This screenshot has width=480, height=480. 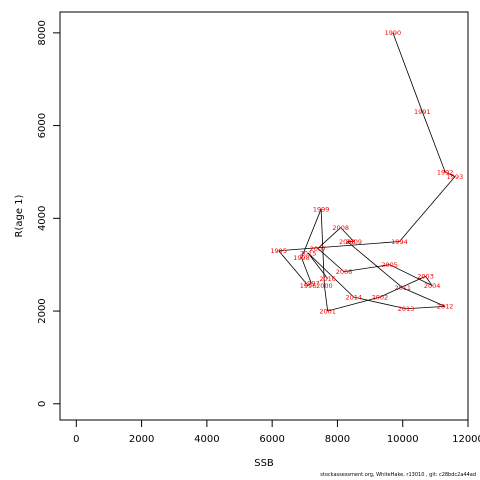 What do you see at coordinates (337, 439) in the screenshot?
I see `x-tick-label: 8000` at bounding box center [337, 439].